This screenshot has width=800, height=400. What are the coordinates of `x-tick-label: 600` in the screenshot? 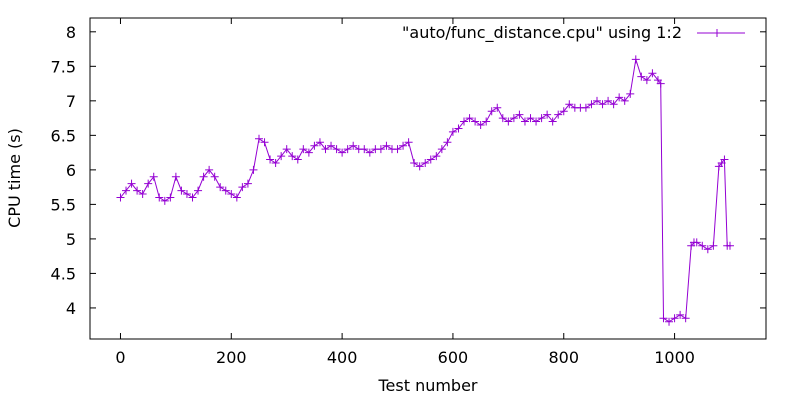 It's located at (453, 357).